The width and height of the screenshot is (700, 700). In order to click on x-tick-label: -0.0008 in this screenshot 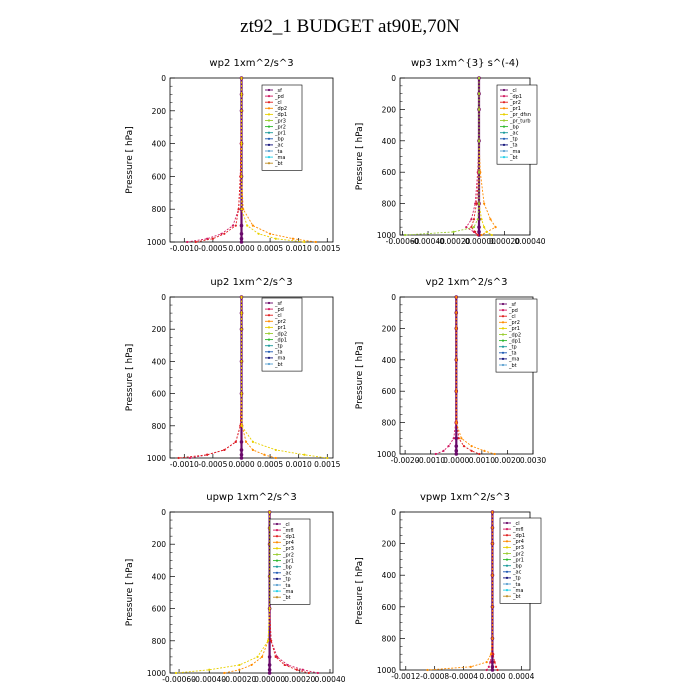, I will do `click(434, 676)`.